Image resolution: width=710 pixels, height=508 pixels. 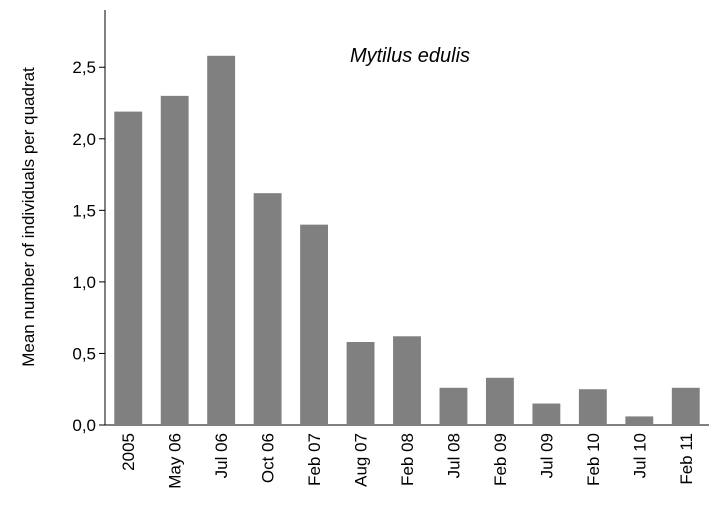 What do you see at coordinates (361, 460) in the screenshot?
I see `x-tick-label: Aug 07` at bounding box center [361, 460].